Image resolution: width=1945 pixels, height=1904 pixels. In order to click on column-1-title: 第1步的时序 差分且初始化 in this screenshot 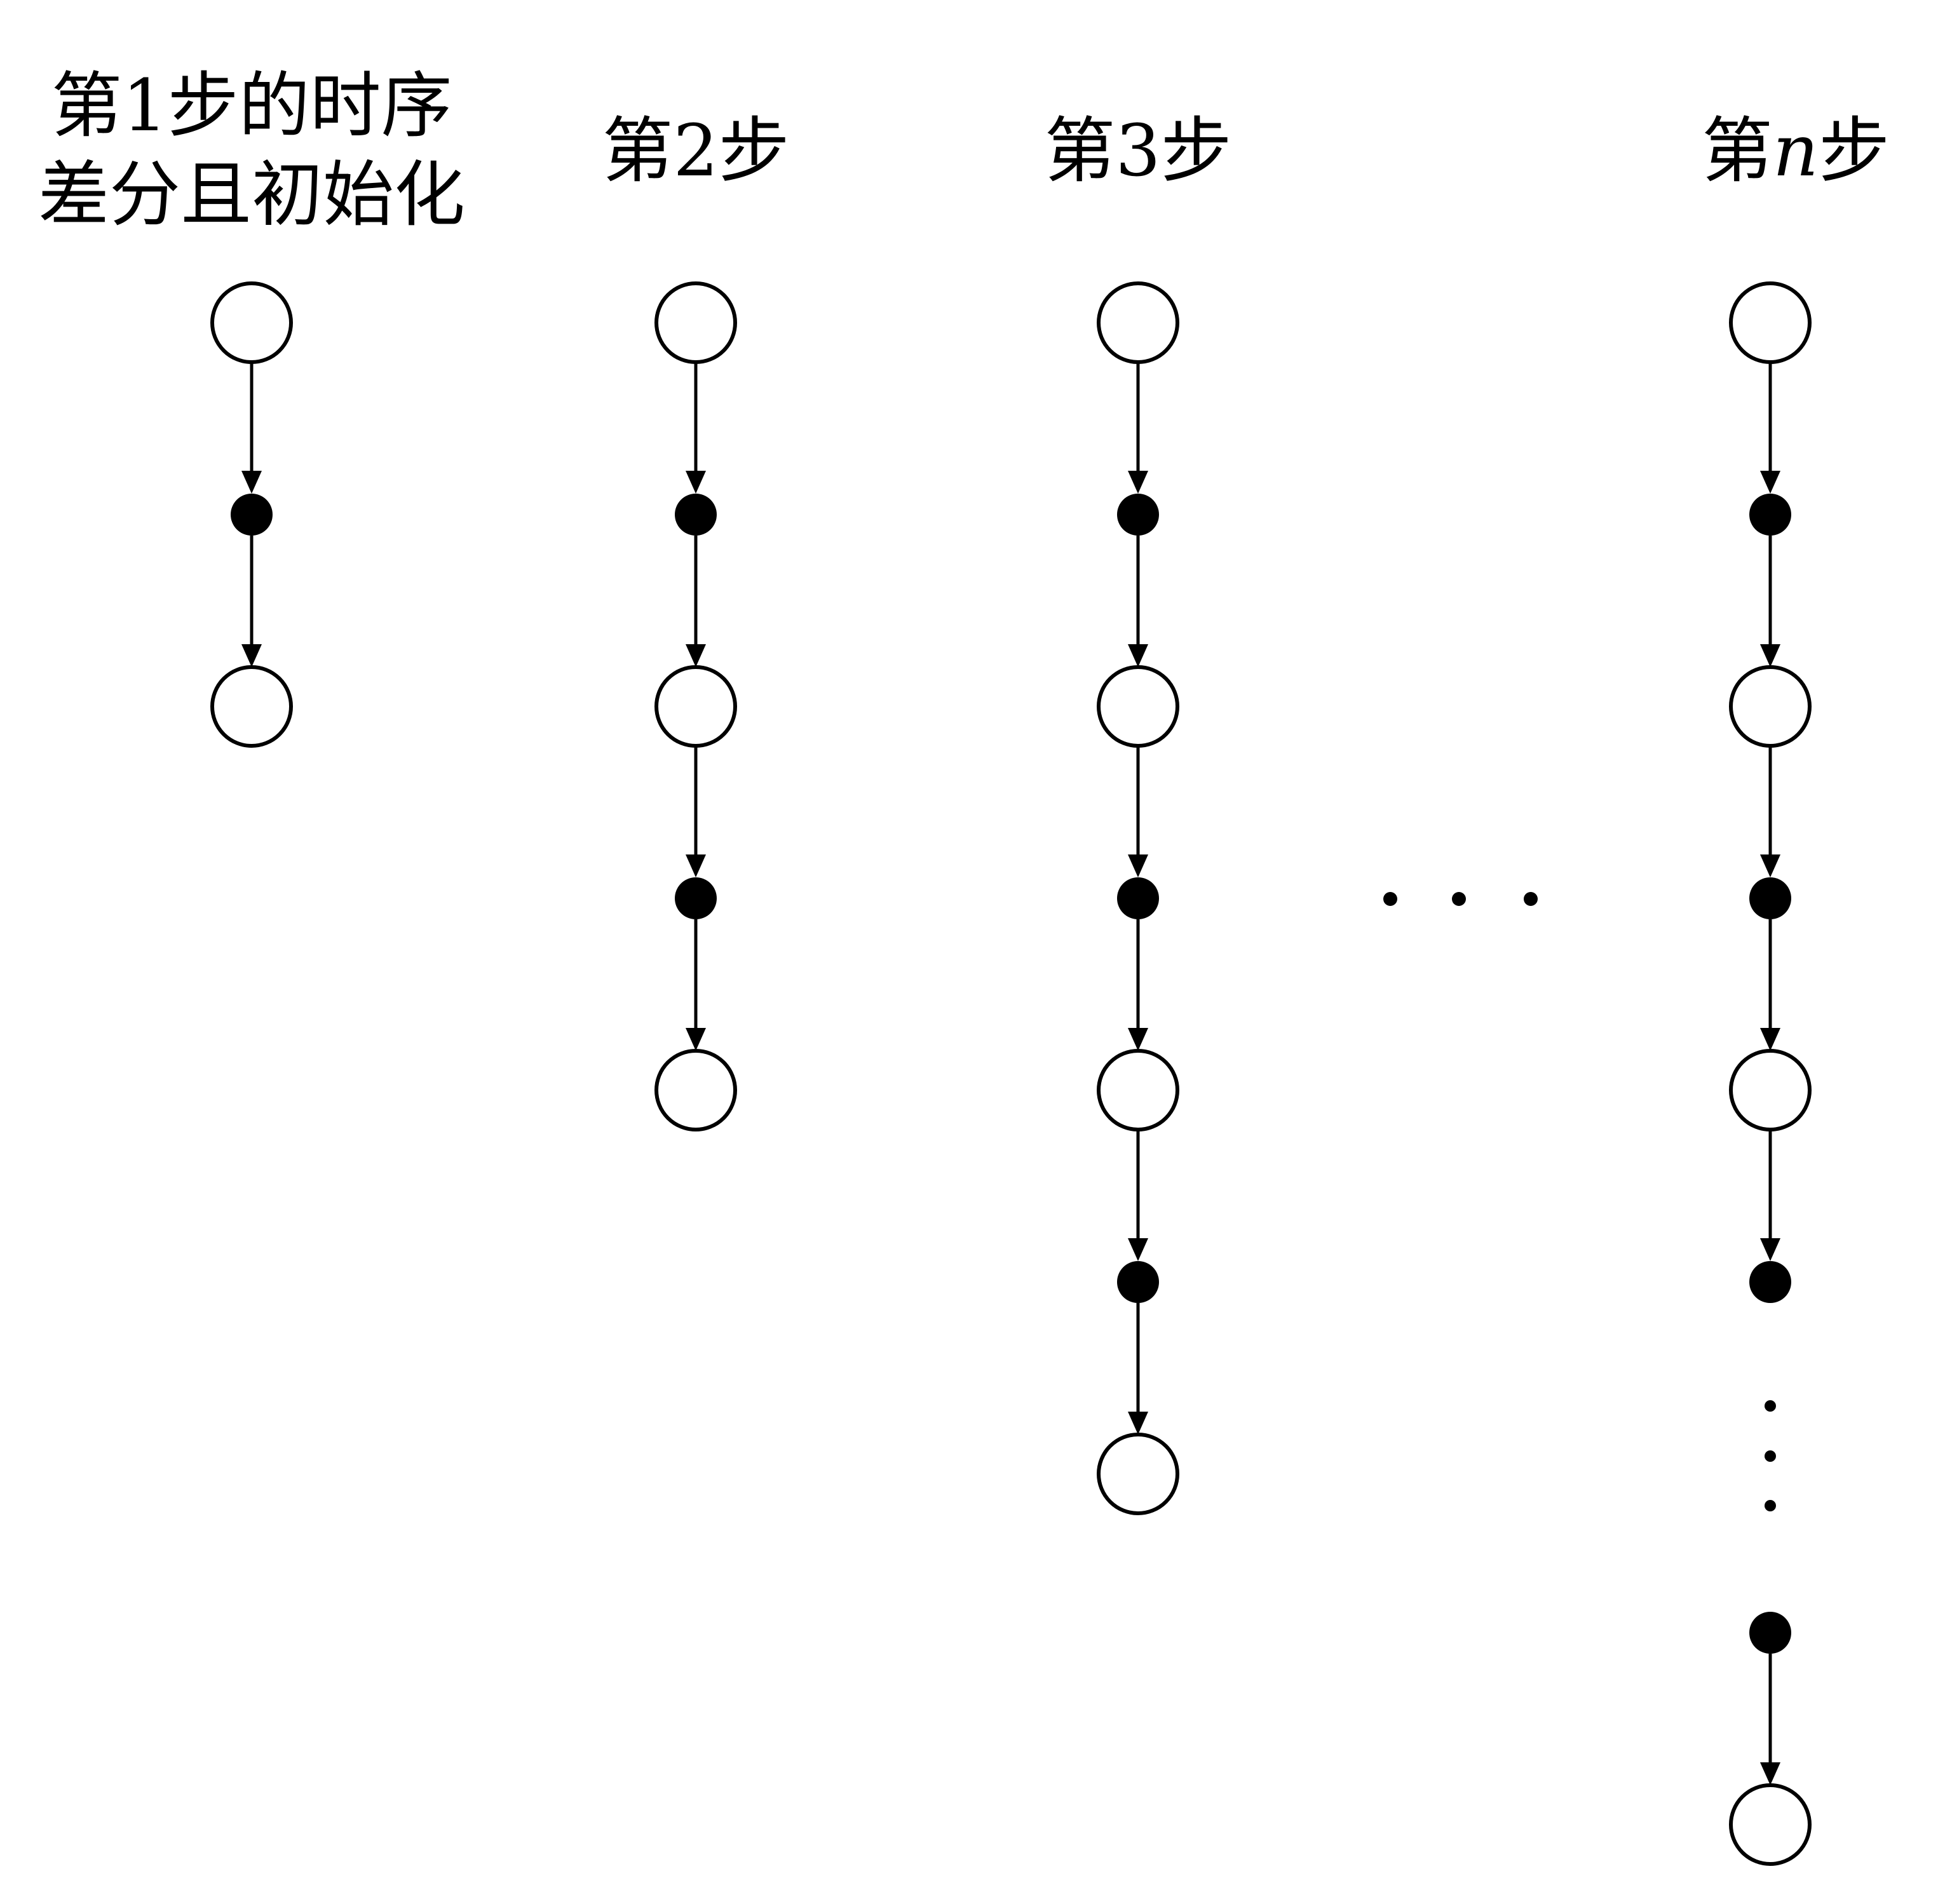, I will do `click(252, 151)`.